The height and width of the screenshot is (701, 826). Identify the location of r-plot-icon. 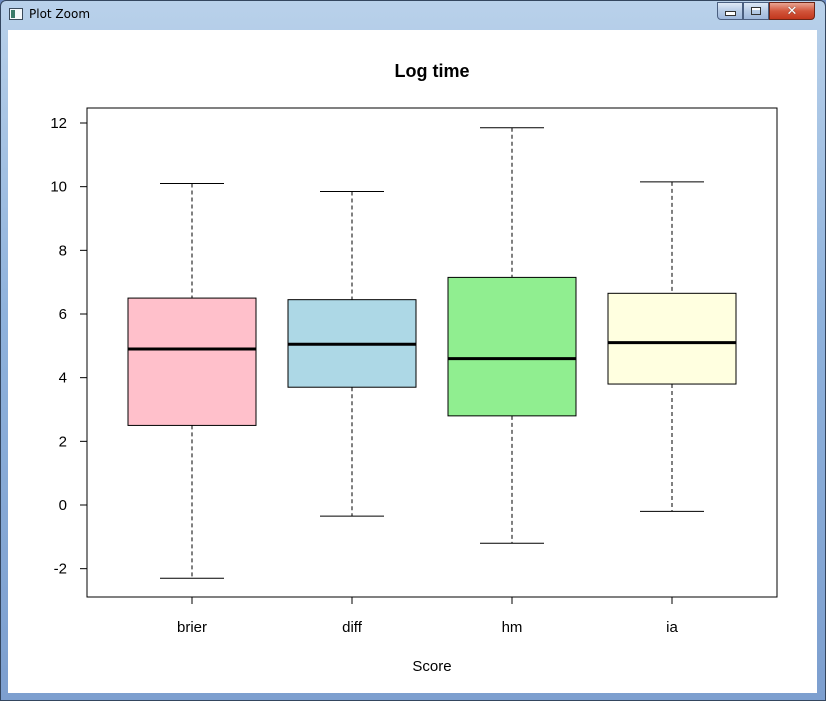
(16, 14).